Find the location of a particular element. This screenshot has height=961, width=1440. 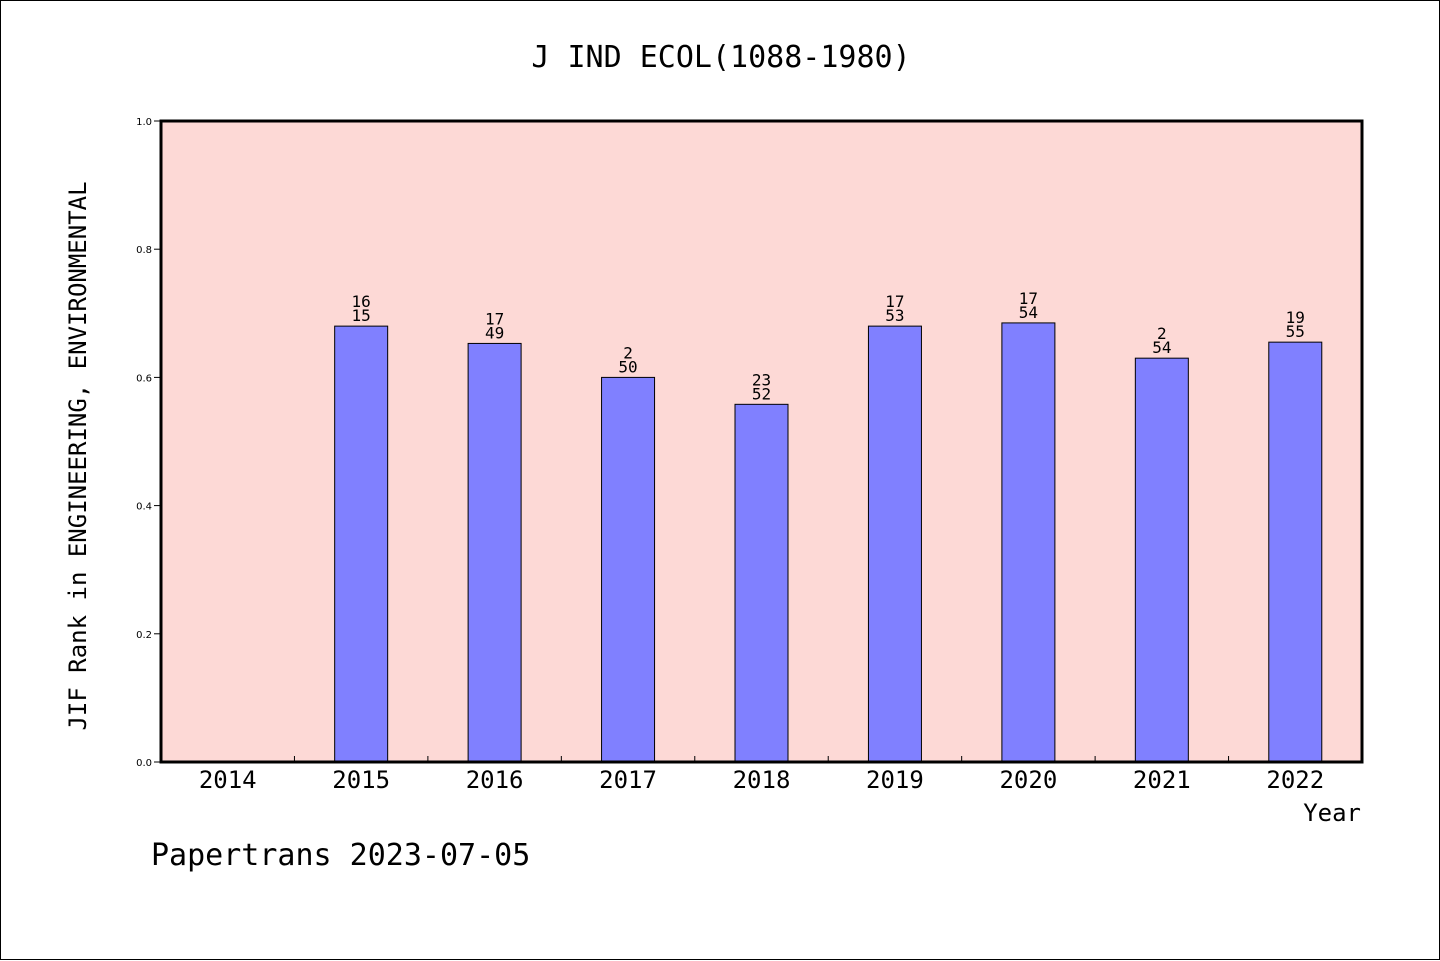

y-tick-label: 1.0 is located at coordinates (144, 122).